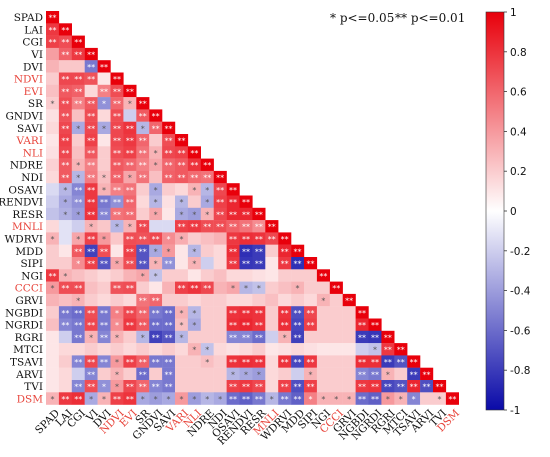 The height and width of the screenshot is (457, 550). I want to click on colorbar-tick-label: -0.2, so click(520, 252).